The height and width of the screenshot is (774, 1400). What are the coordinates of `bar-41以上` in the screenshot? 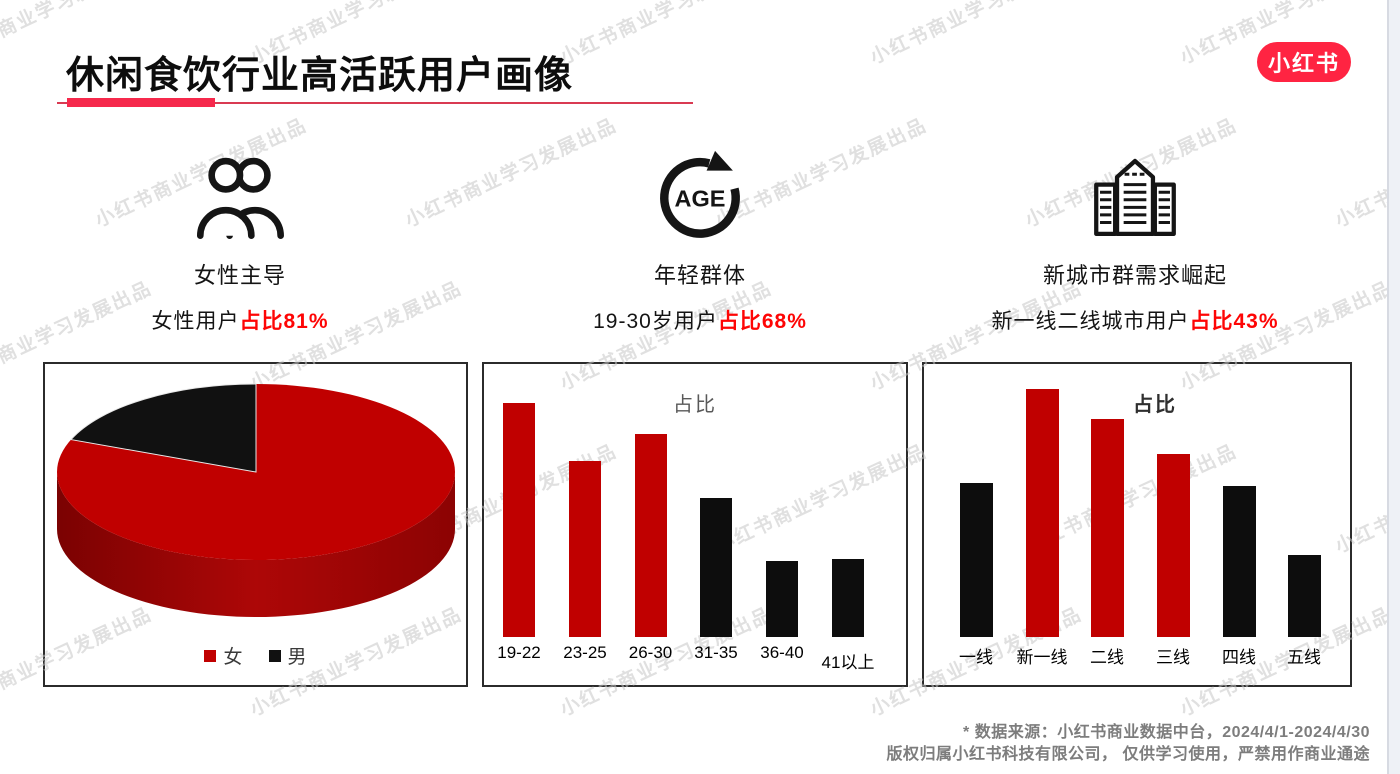 It's located at (848, 598).